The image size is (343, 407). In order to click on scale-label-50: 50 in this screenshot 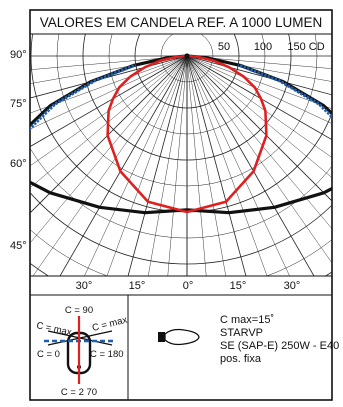, I will do `click(224, 47)`.